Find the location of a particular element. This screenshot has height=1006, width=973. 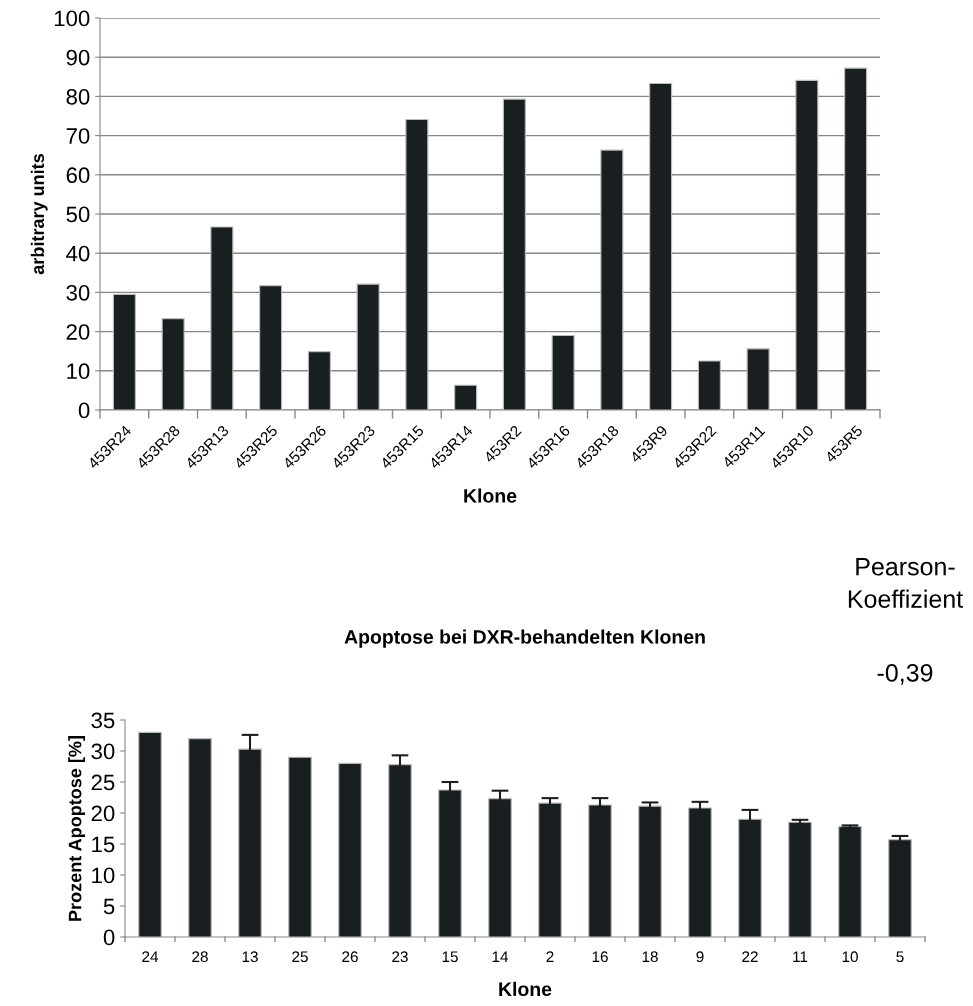

x-tick-label: 24 is located at coordinates (150, 956).